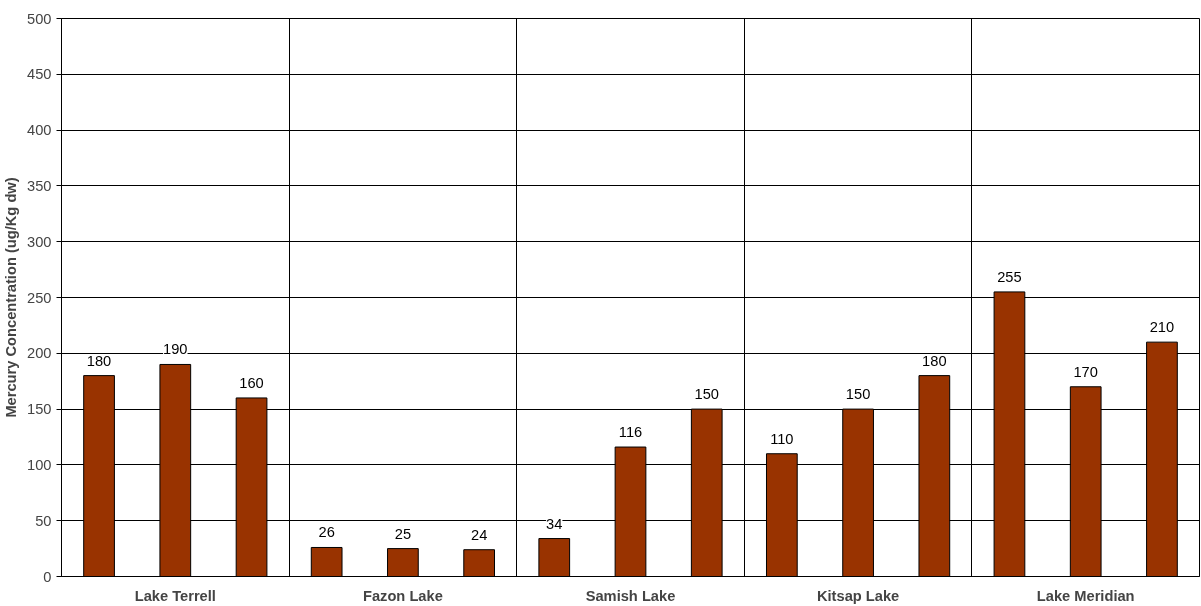 Image resolution: width=1201 pixels, height=606 pixels. Describe the element at coordinates (630, 432) in the screenshot. I see `data-label: 116` at that location.